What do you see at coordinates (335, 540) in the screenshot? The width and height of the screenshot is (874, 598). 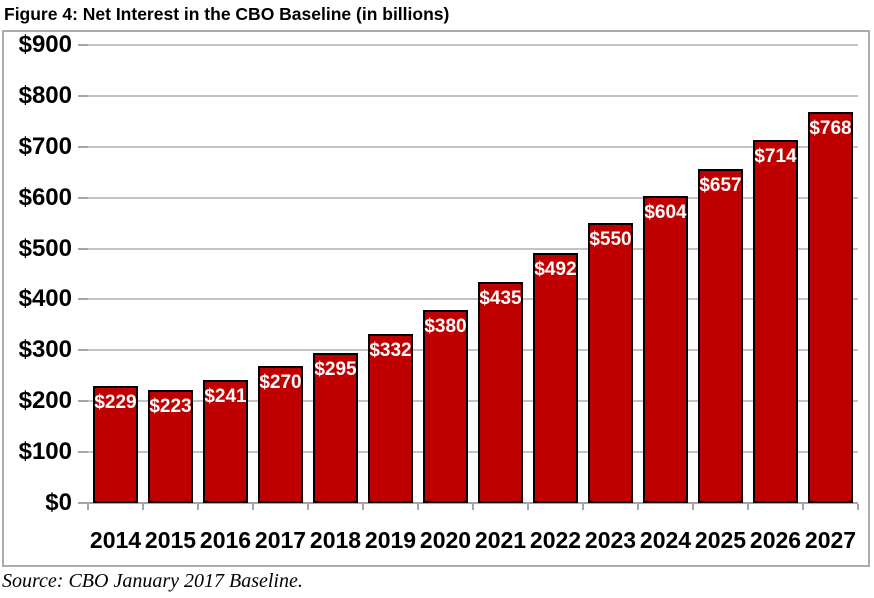 I see `x-axis-label-2018: 2018` at bounding box center [335, 540].